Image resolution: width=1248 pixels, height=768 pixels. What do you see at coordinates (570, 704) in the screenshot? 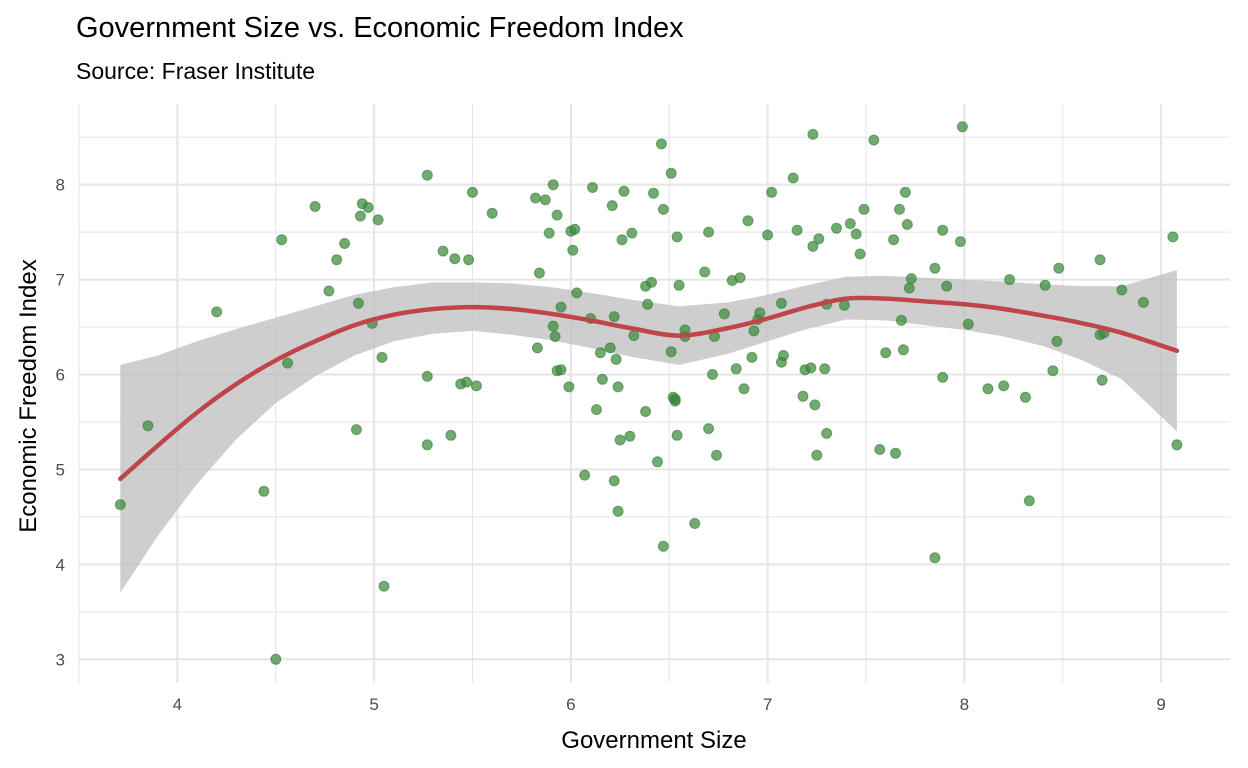
I see `x-tick-label: 6` at bounding box center [570, 704].